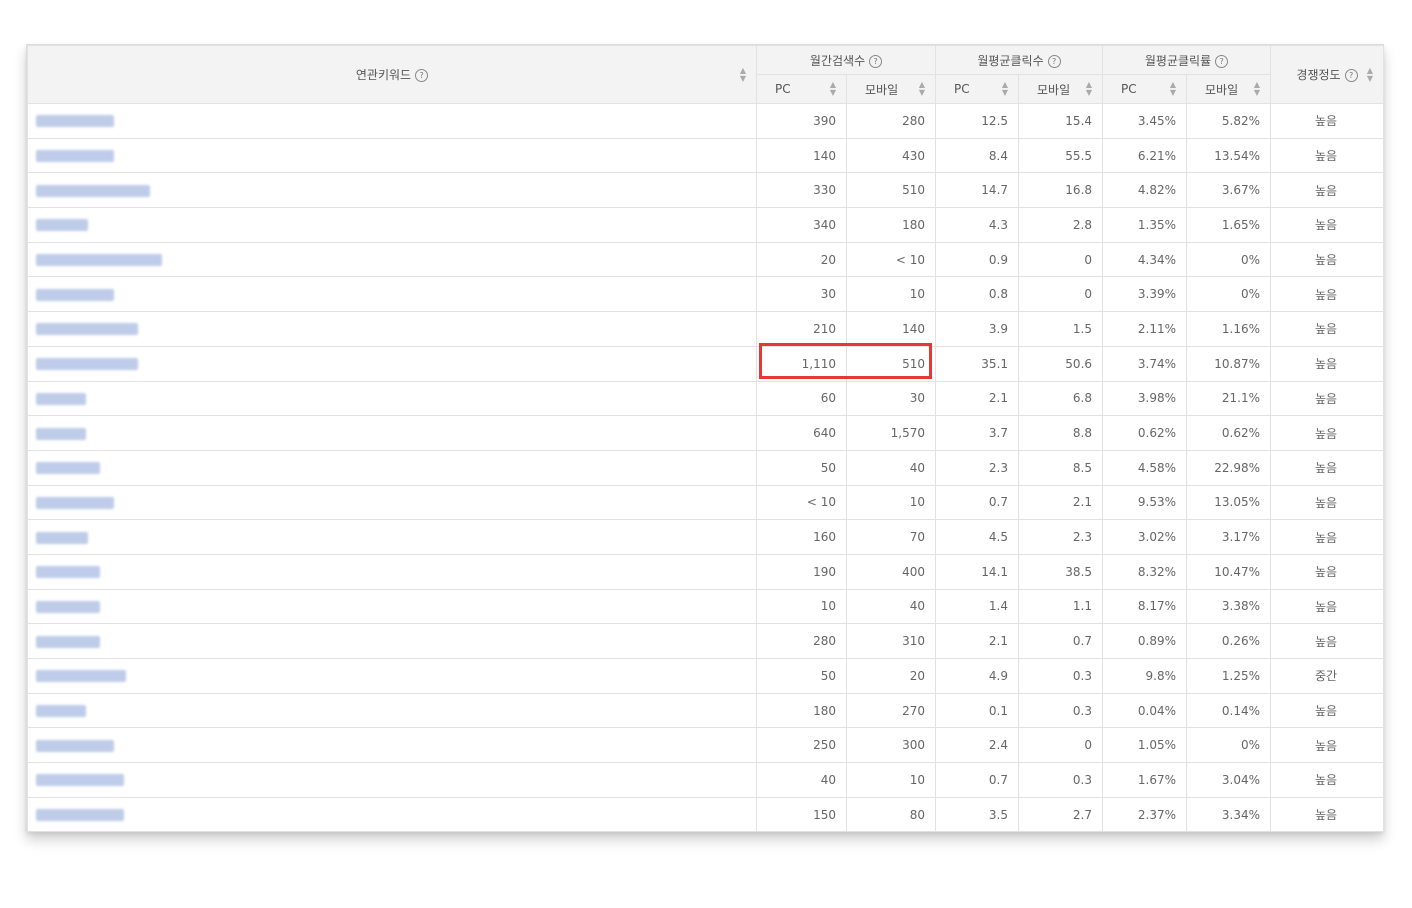 The height and width of the screenshot is (908, 1412). Describe the element at coordinates (801, 641) in the screenshot. I see `search-pc-cell: 280` at that location.